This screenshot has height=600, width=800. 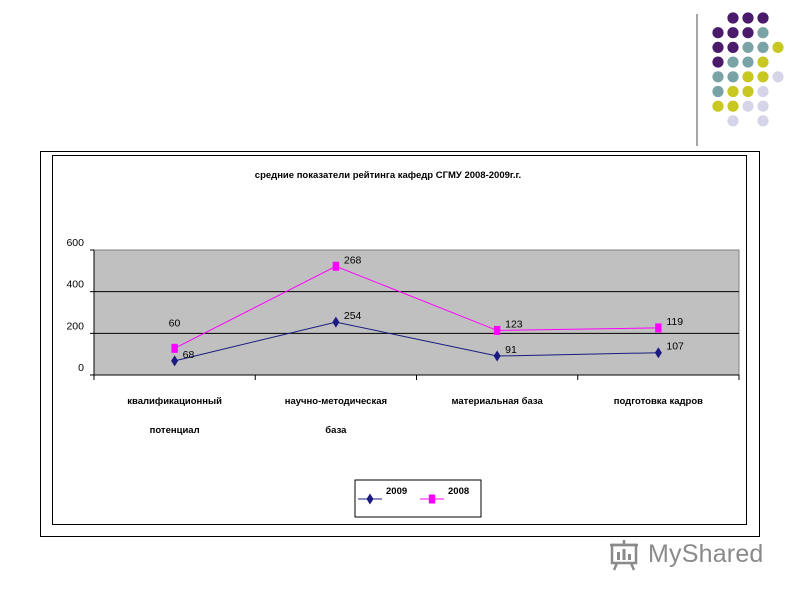 I want to click on data-label-2009: 254, so click(x=353, y=316).